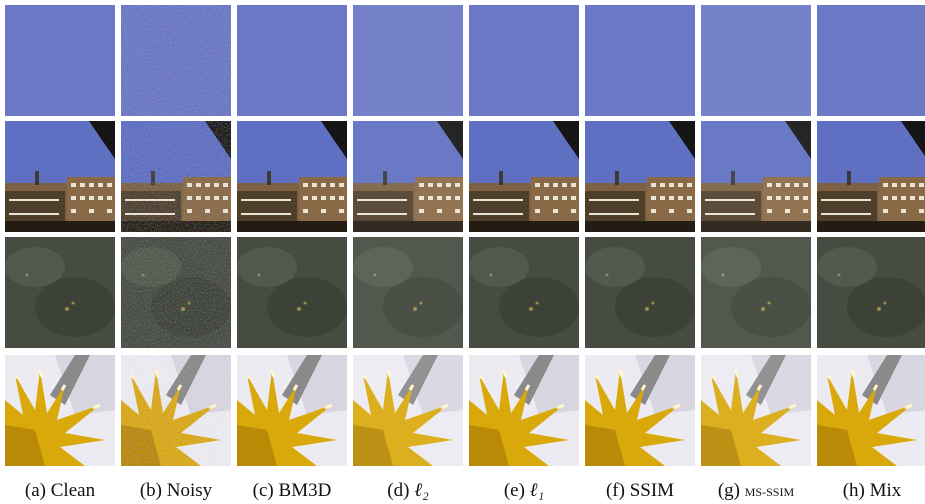 The height and width of the screenshot is (504, 925). What do you see at coordinates (729, 490) in the screenshot?
I see `caption-label: (g)` at bounding box center [729, 490].